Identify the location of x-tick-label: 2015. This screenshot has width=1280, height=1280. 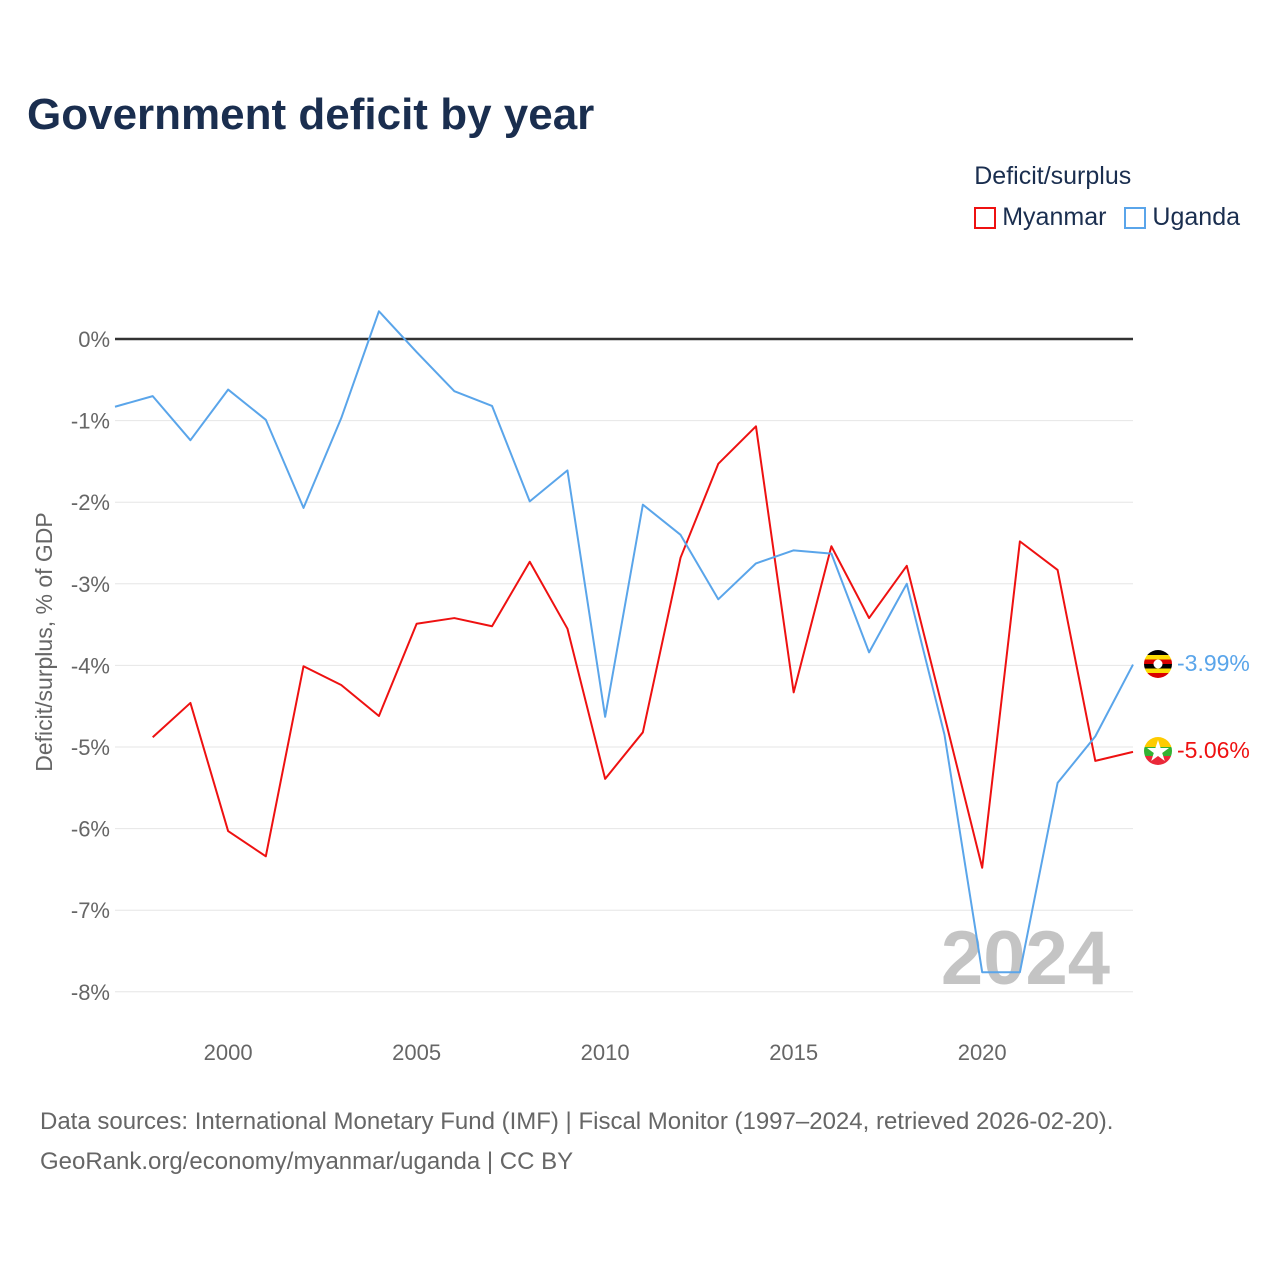
(793, 1052).